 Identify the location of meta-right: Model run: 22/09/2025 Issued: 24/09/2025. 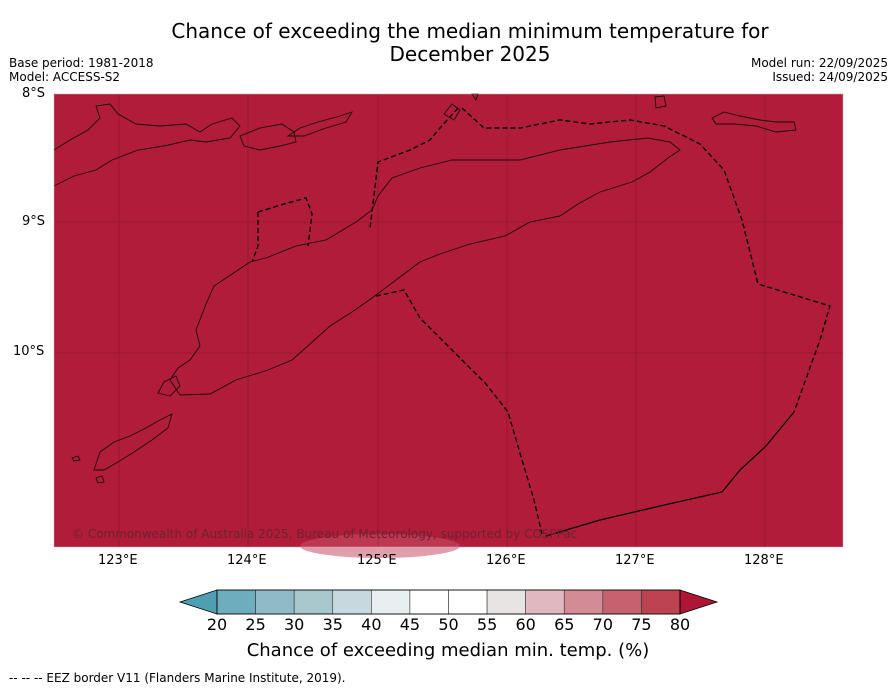
(819, 70).